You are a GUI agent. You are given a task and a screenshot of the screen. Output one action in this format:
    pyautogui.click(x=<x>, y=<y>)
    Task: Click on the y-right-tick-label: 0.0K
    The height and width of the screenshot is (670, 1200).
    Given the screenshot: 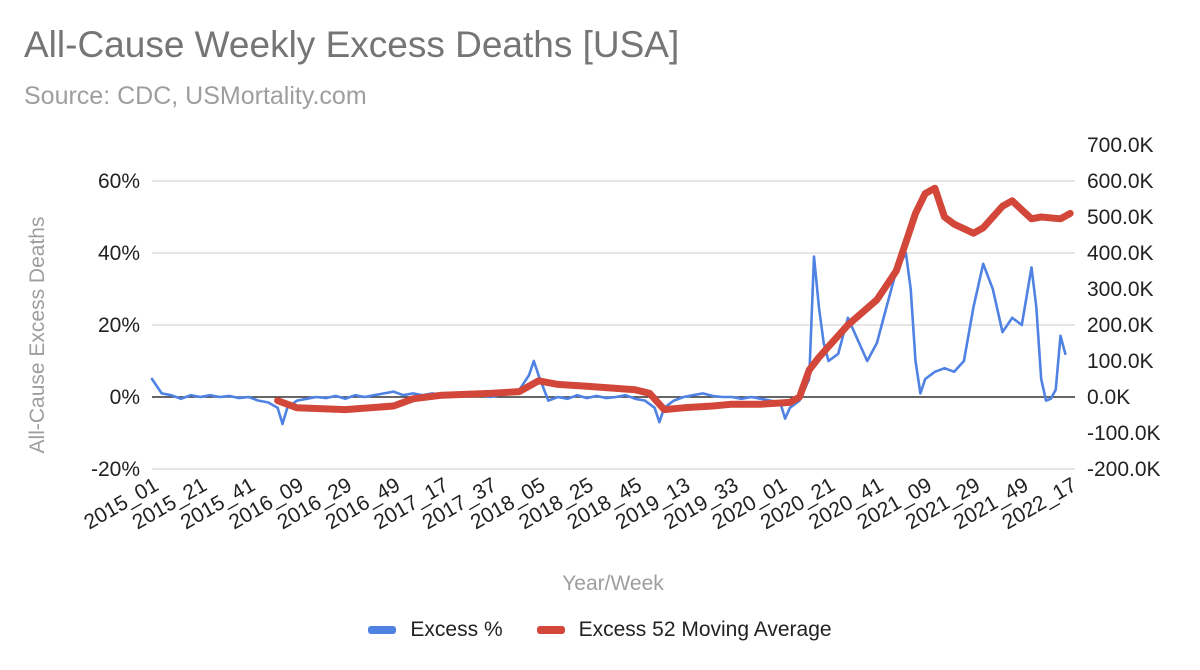 What is the action you would take?
    pyautogui.click(x=1108, y=397)
    